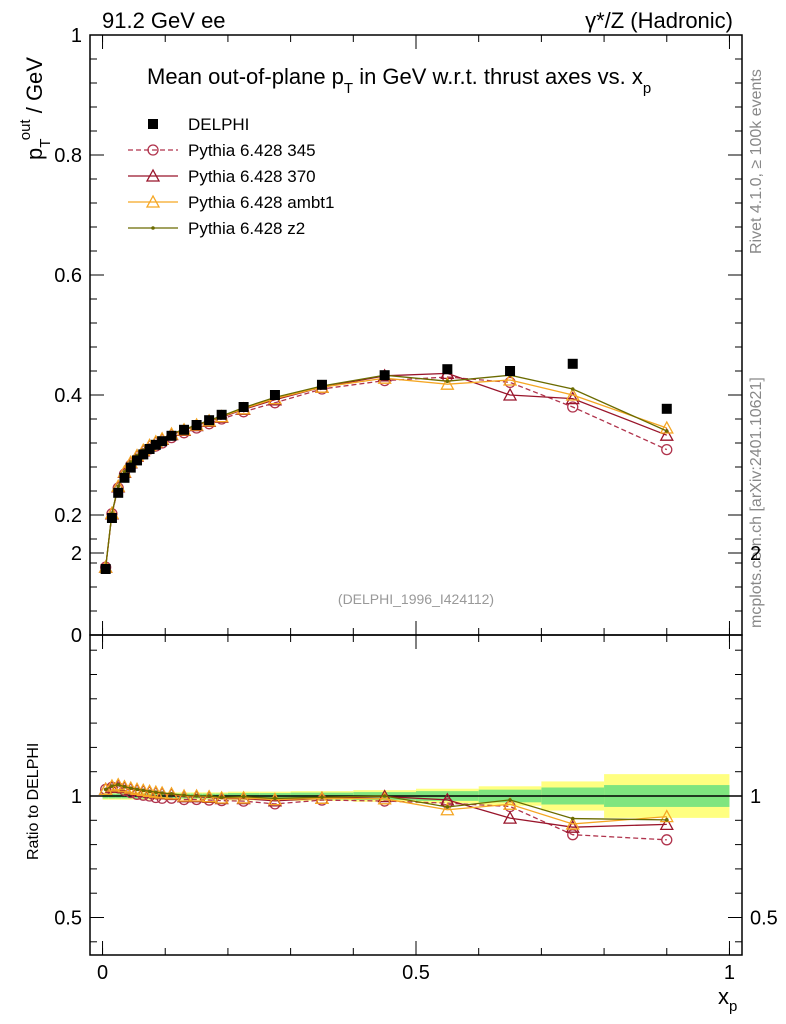 The image size is (786, 1024). Describe the element at coordinates (252, 176) in the screenshot. I see `legend-label: Pythia 6.428 370` at that location.